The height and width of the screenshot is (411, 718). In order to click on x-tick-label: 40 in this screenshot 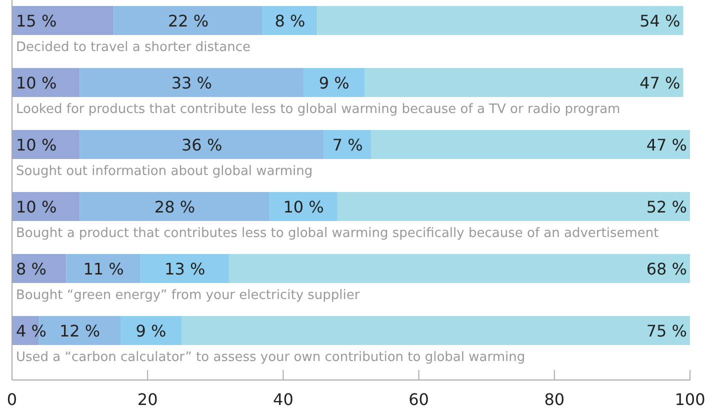, I will do `click(283, 399)`.